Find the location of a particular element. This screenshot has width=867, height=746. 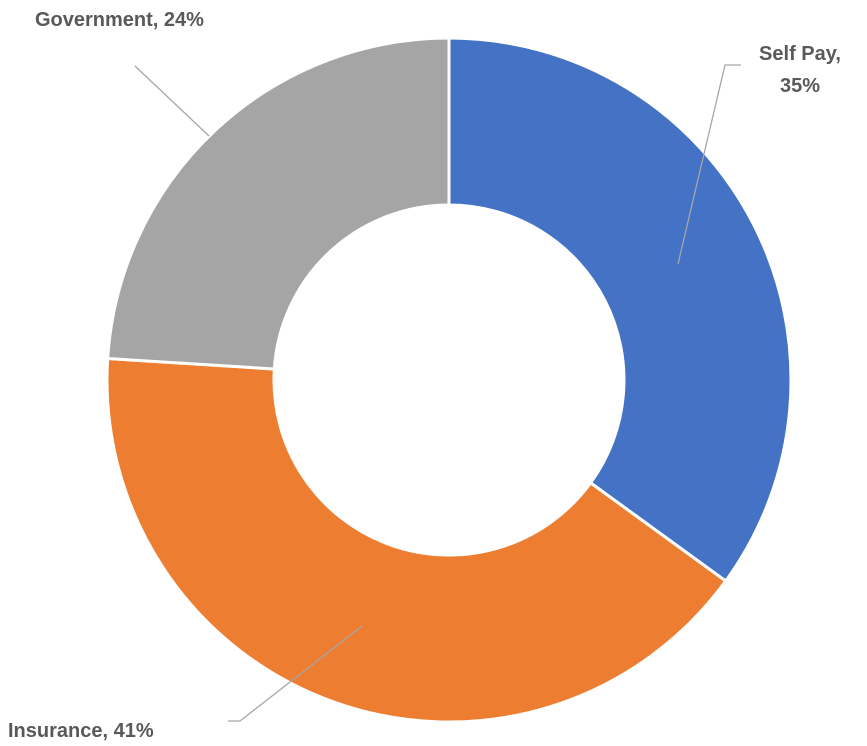

leader-line-self-pay is located at coordinates (709, 164).